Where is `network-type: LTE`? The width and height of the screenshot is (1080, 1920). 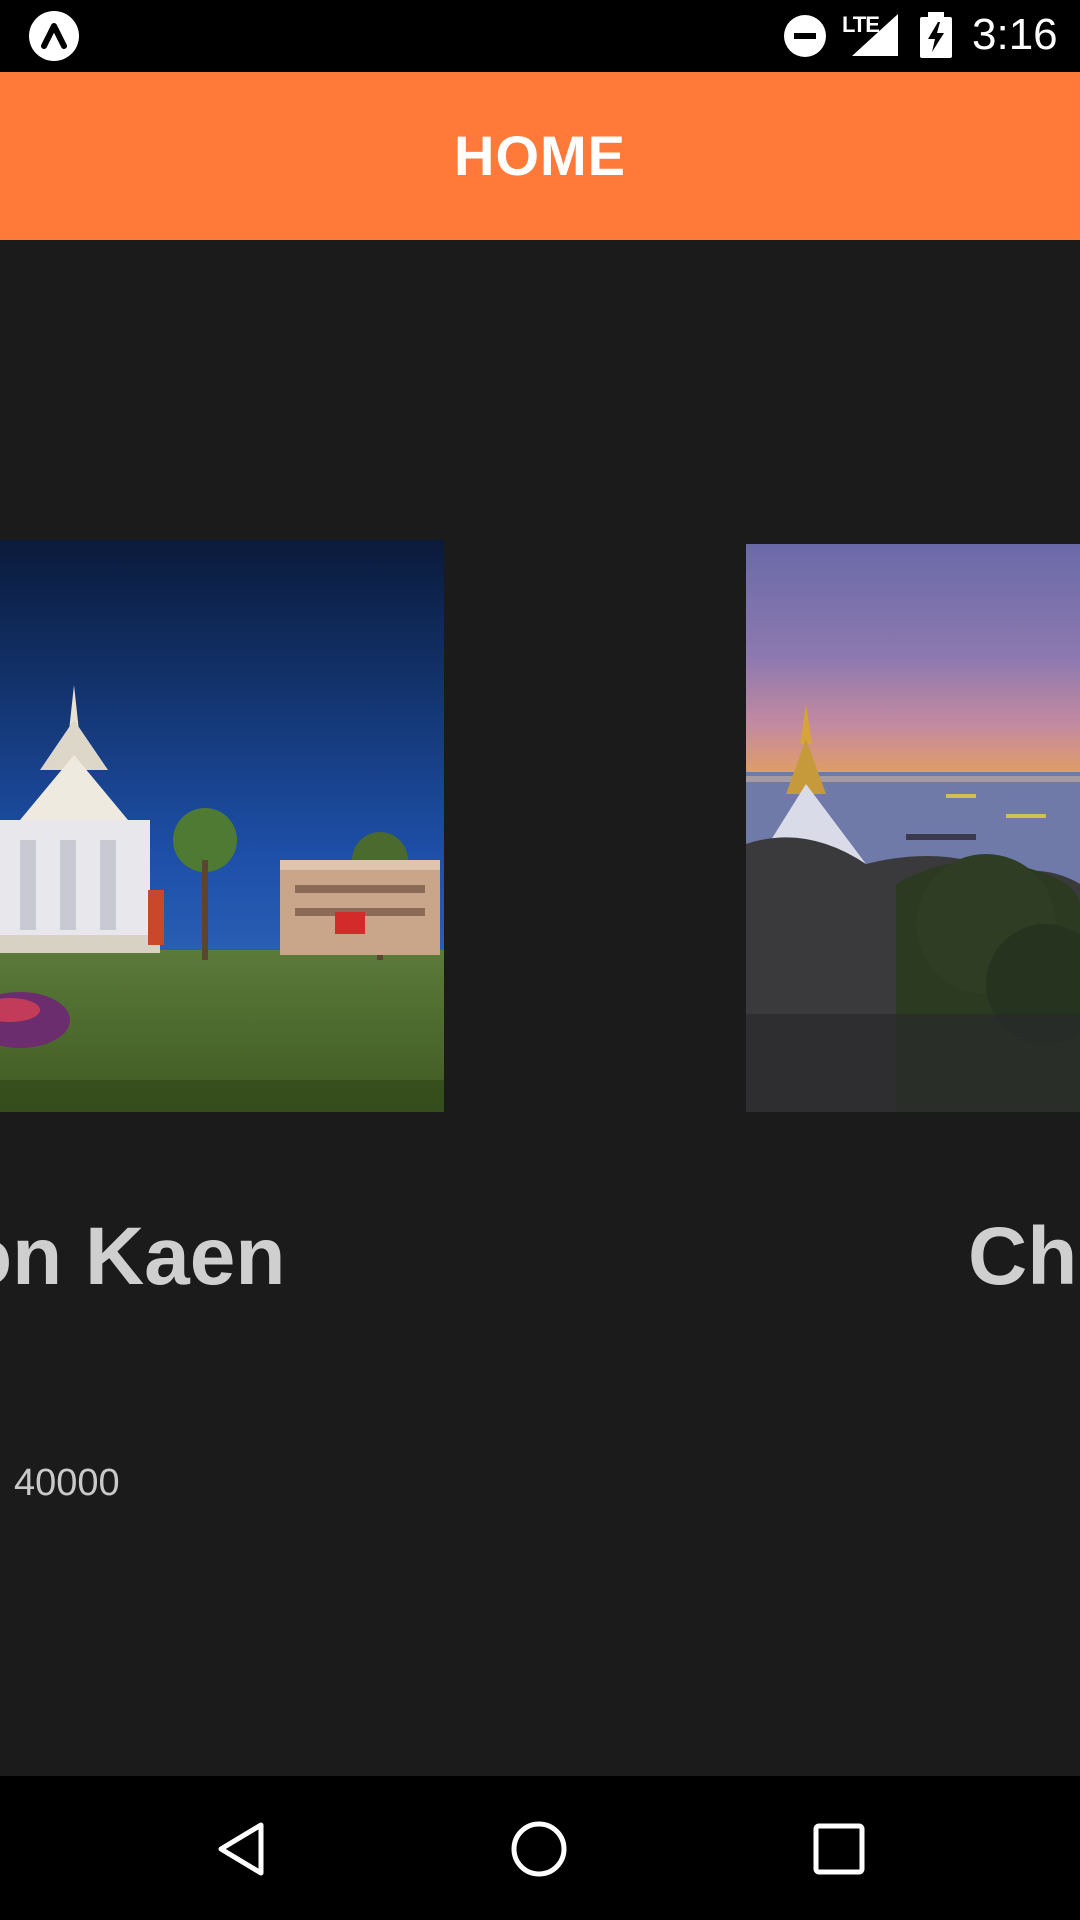 network-type: LTE is located at coordinates (861, 24).